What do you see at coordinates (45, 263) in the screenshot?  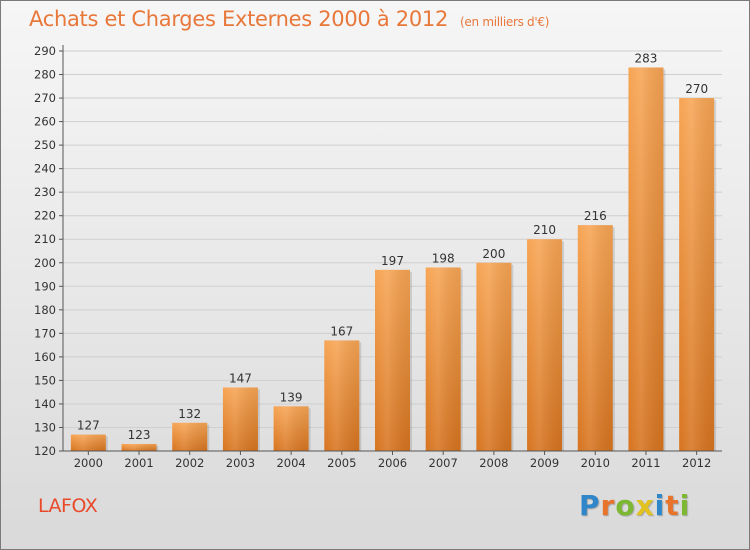 I see `y-tick-label: 200` at bounding box center [45, 263].